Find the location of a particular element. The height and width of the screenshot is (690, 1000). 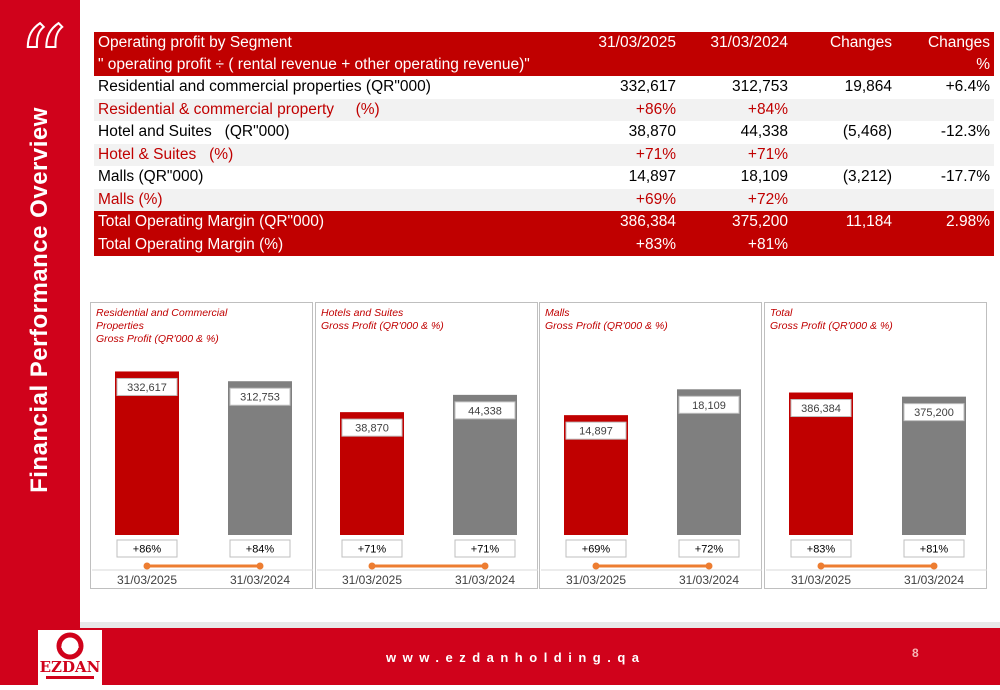

row-value: (3,212) is located at coordinates (844, 177).